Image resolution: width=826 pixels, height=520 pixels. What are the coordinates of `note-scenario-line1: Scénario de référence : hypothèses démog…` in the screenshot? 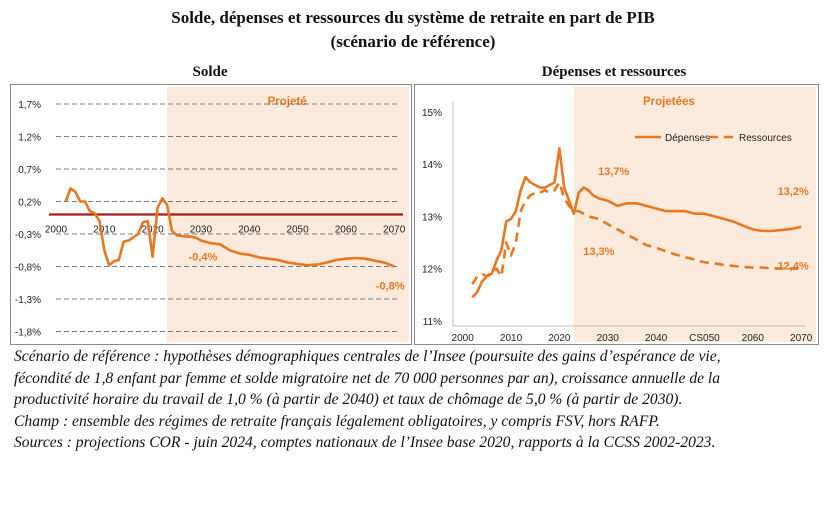 It's located at (367, 356).